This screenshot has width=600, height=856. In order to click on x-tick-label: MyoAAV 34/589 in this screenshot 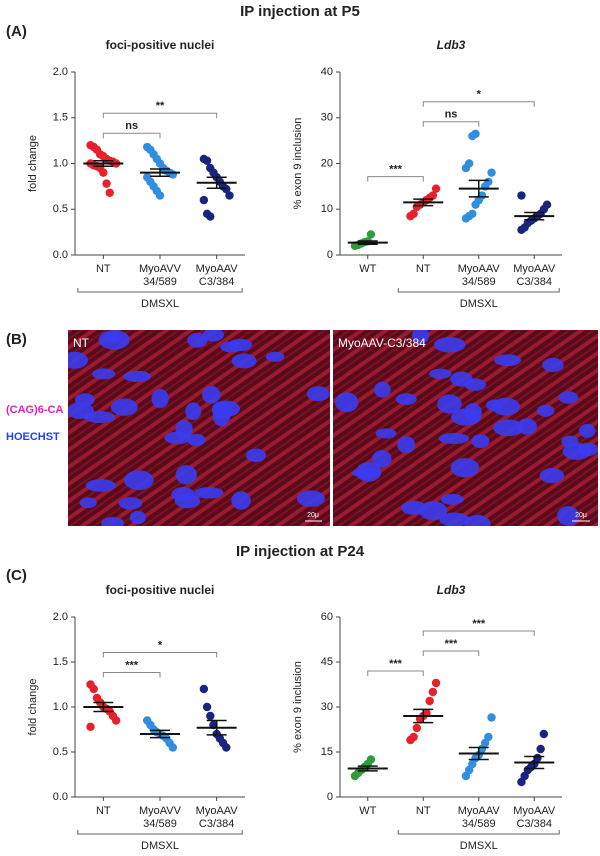, I will do `click(479, 817)`.